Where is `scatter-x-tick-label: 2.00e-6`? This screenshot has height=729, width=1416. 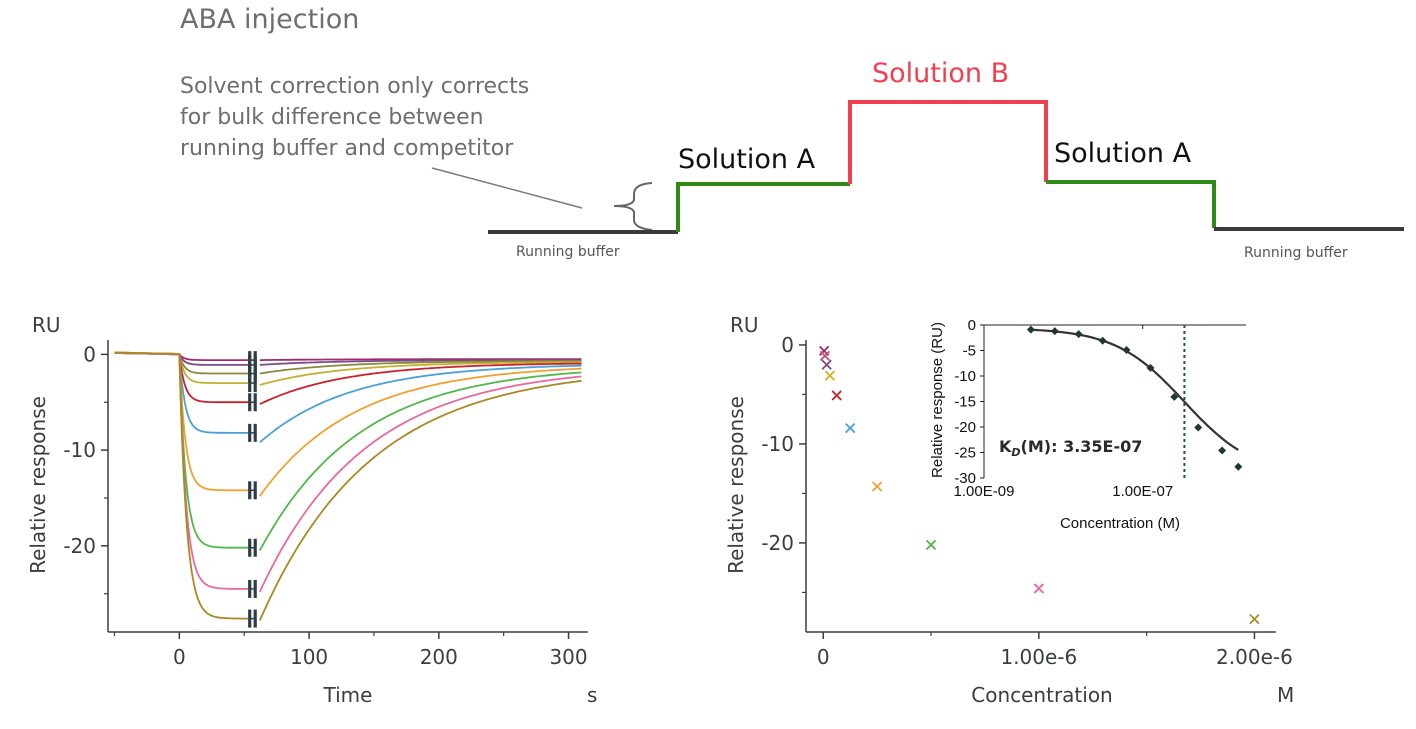
scatter-x-tick-label: 2.00e-6 is located at coordinates (1254, 657).